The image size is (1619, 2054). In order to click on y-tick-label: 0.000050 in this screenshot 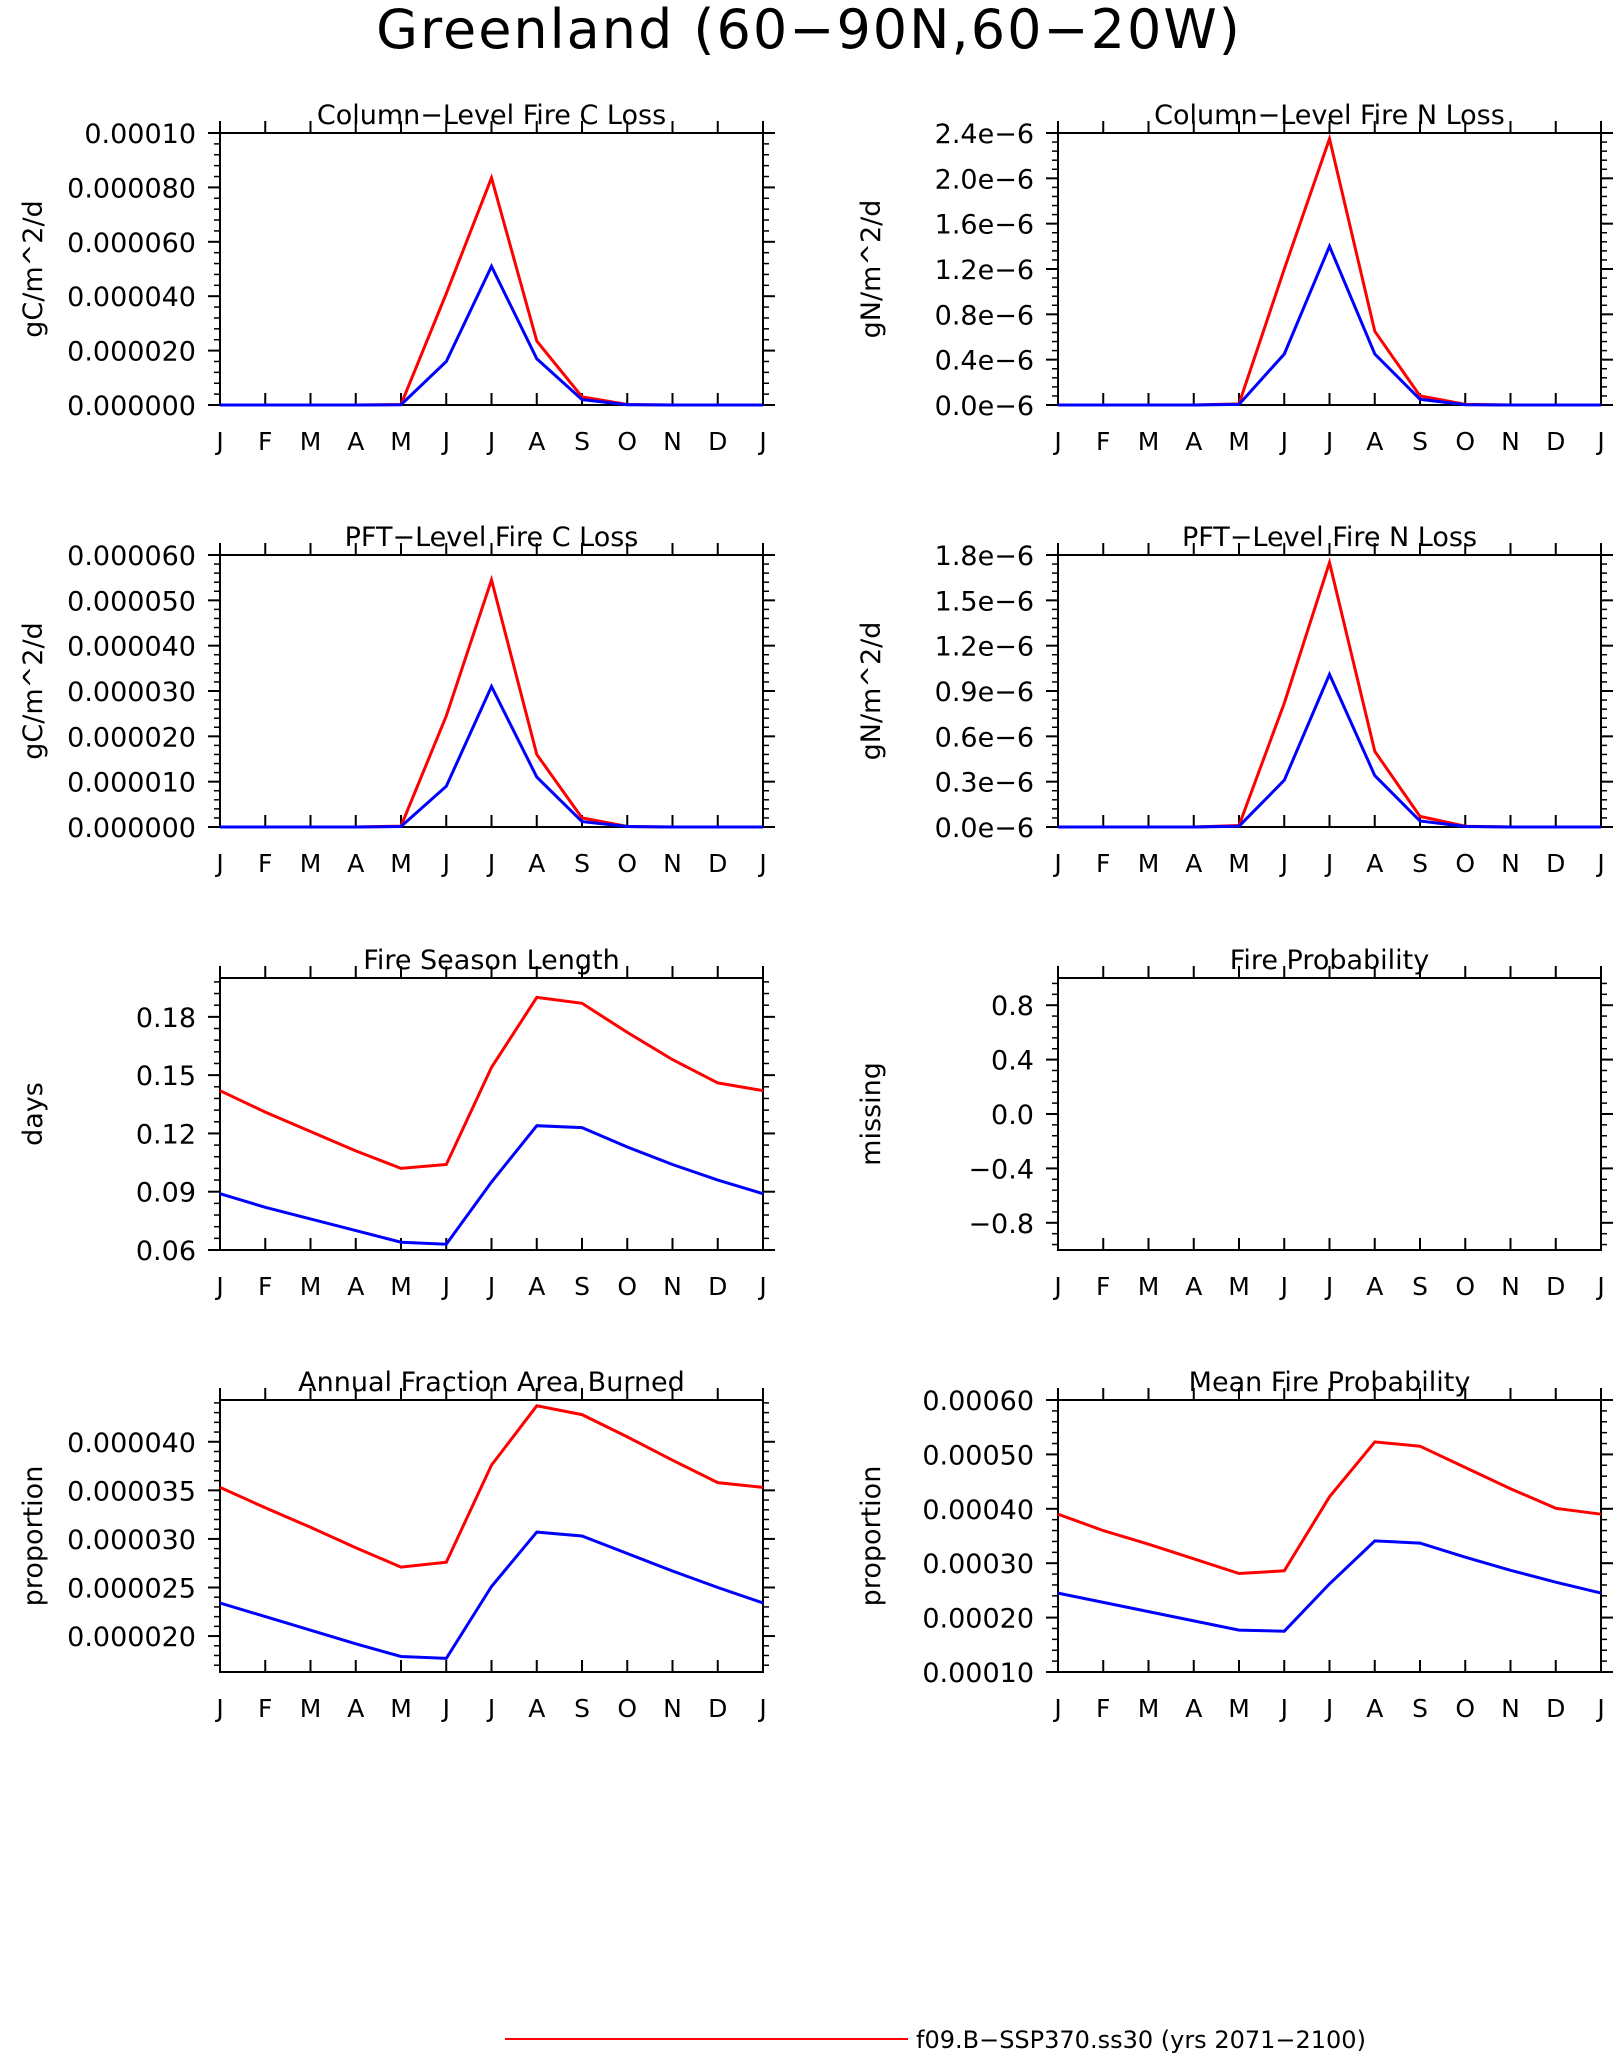, I will do `click(131, 601)`.